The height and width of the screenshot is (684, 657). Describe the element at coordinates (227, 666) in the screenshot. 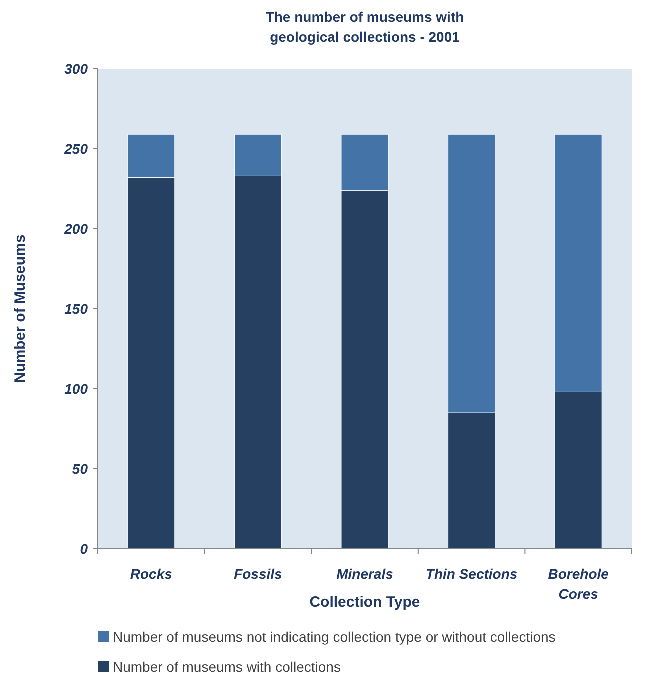

I see `legend-label: Number of museums with collections` at that location.